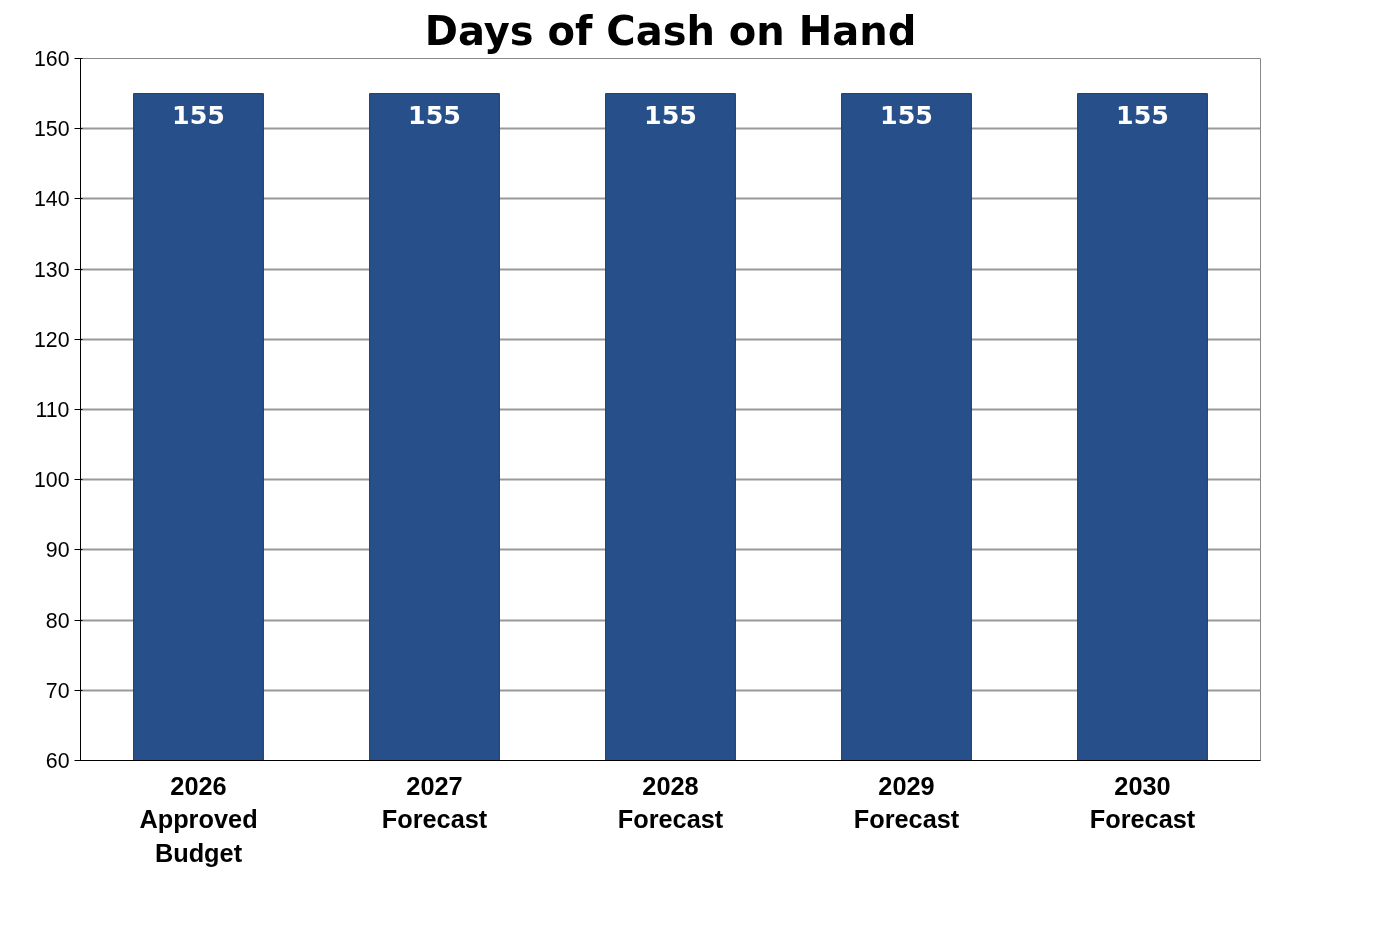 The image size is (1389, 947). What do you see at coordinates (198, 819) in the screenshot?
I see `x-tick-label: 2026 Approved Budget` at bounding box center [198, 819].